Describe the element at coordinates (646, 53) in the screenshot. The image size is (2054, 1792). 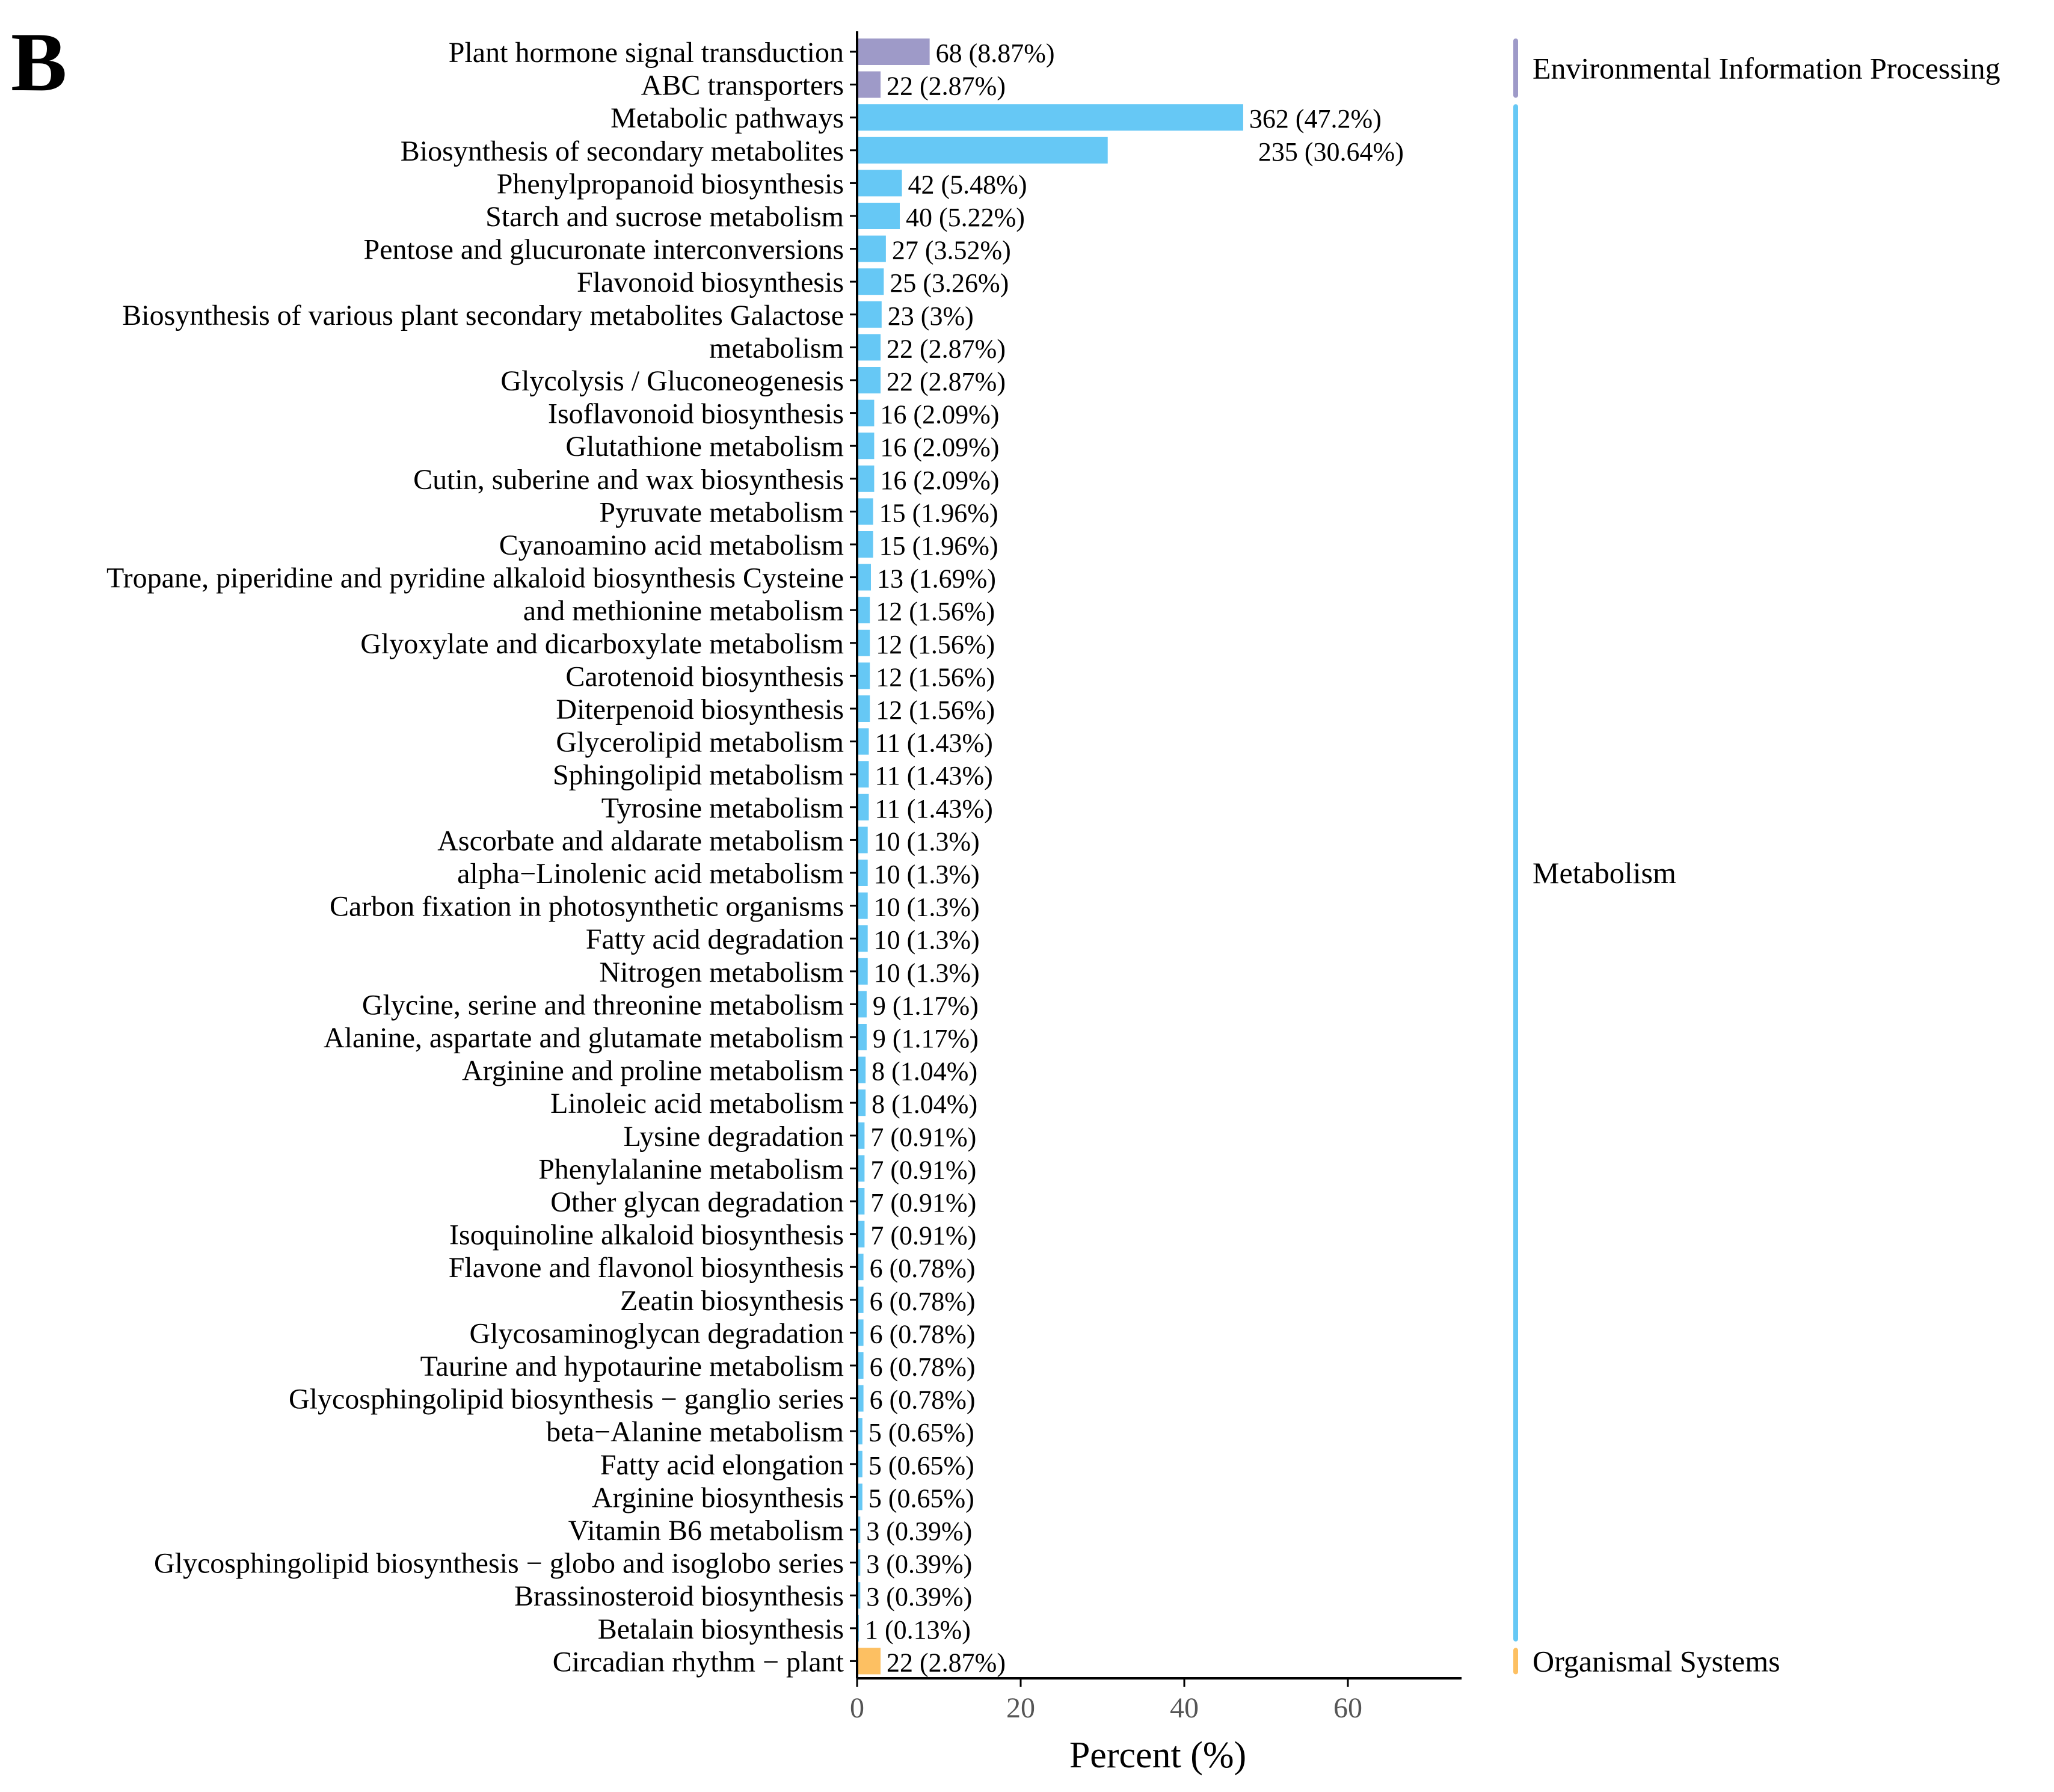
I see `category-label: Plant hormone signal transduction` at that location.